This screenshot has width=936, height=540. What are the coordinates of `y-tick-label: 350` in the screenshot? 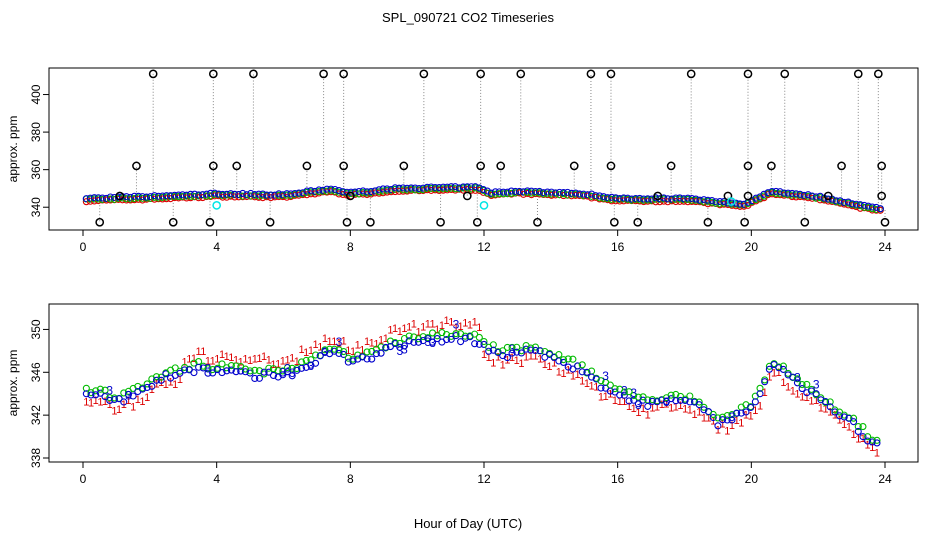 It's located at (36, 329).